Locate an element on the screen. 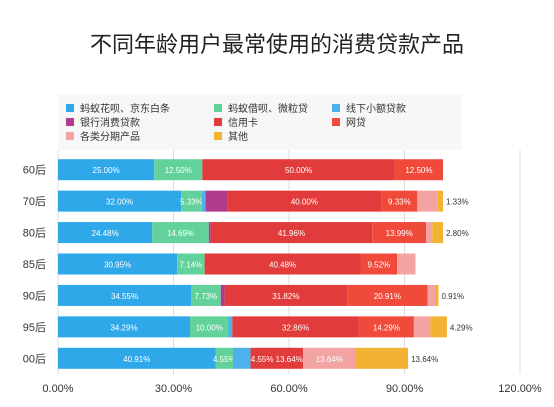 Image resolution: width=554 pixels, height=407 pixels. y-label: 80后 is located at coordinates (34, 233).